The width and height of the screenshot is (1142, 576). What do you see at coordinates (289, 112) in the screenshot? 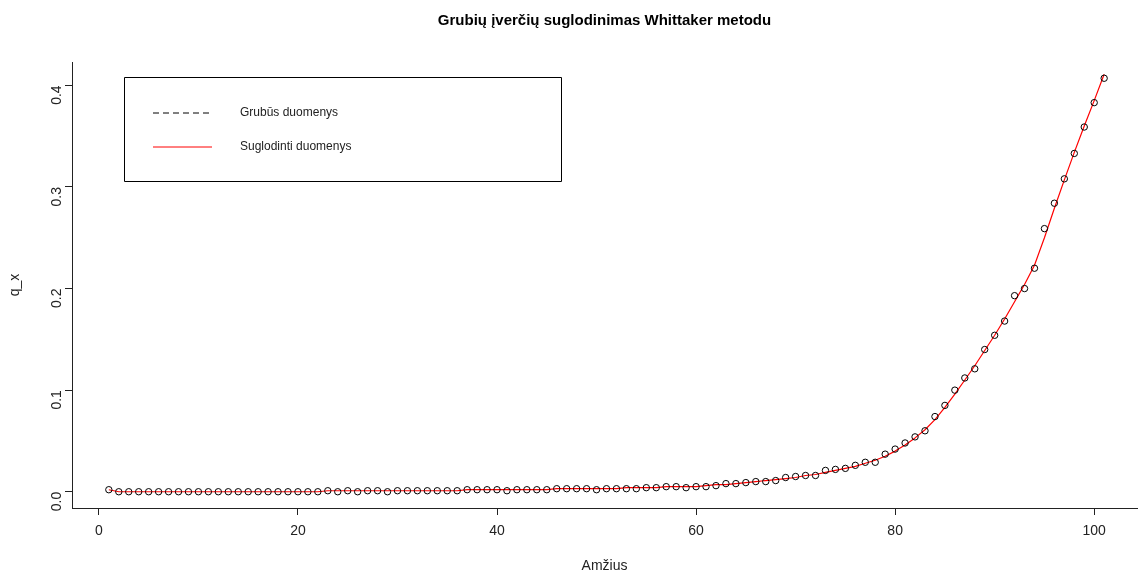
I see `legend-label: Grubūs duomenys` at bounding box center [289, 112].